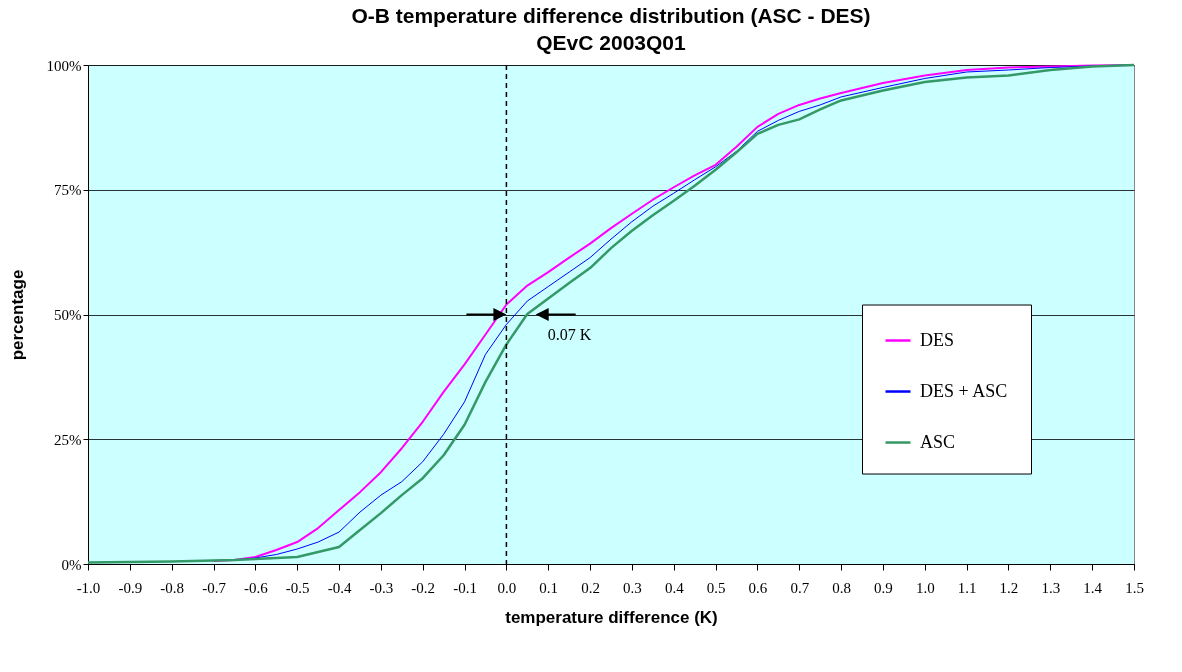  I want to click on x-tick-label: -0.4, so click(339, 587).